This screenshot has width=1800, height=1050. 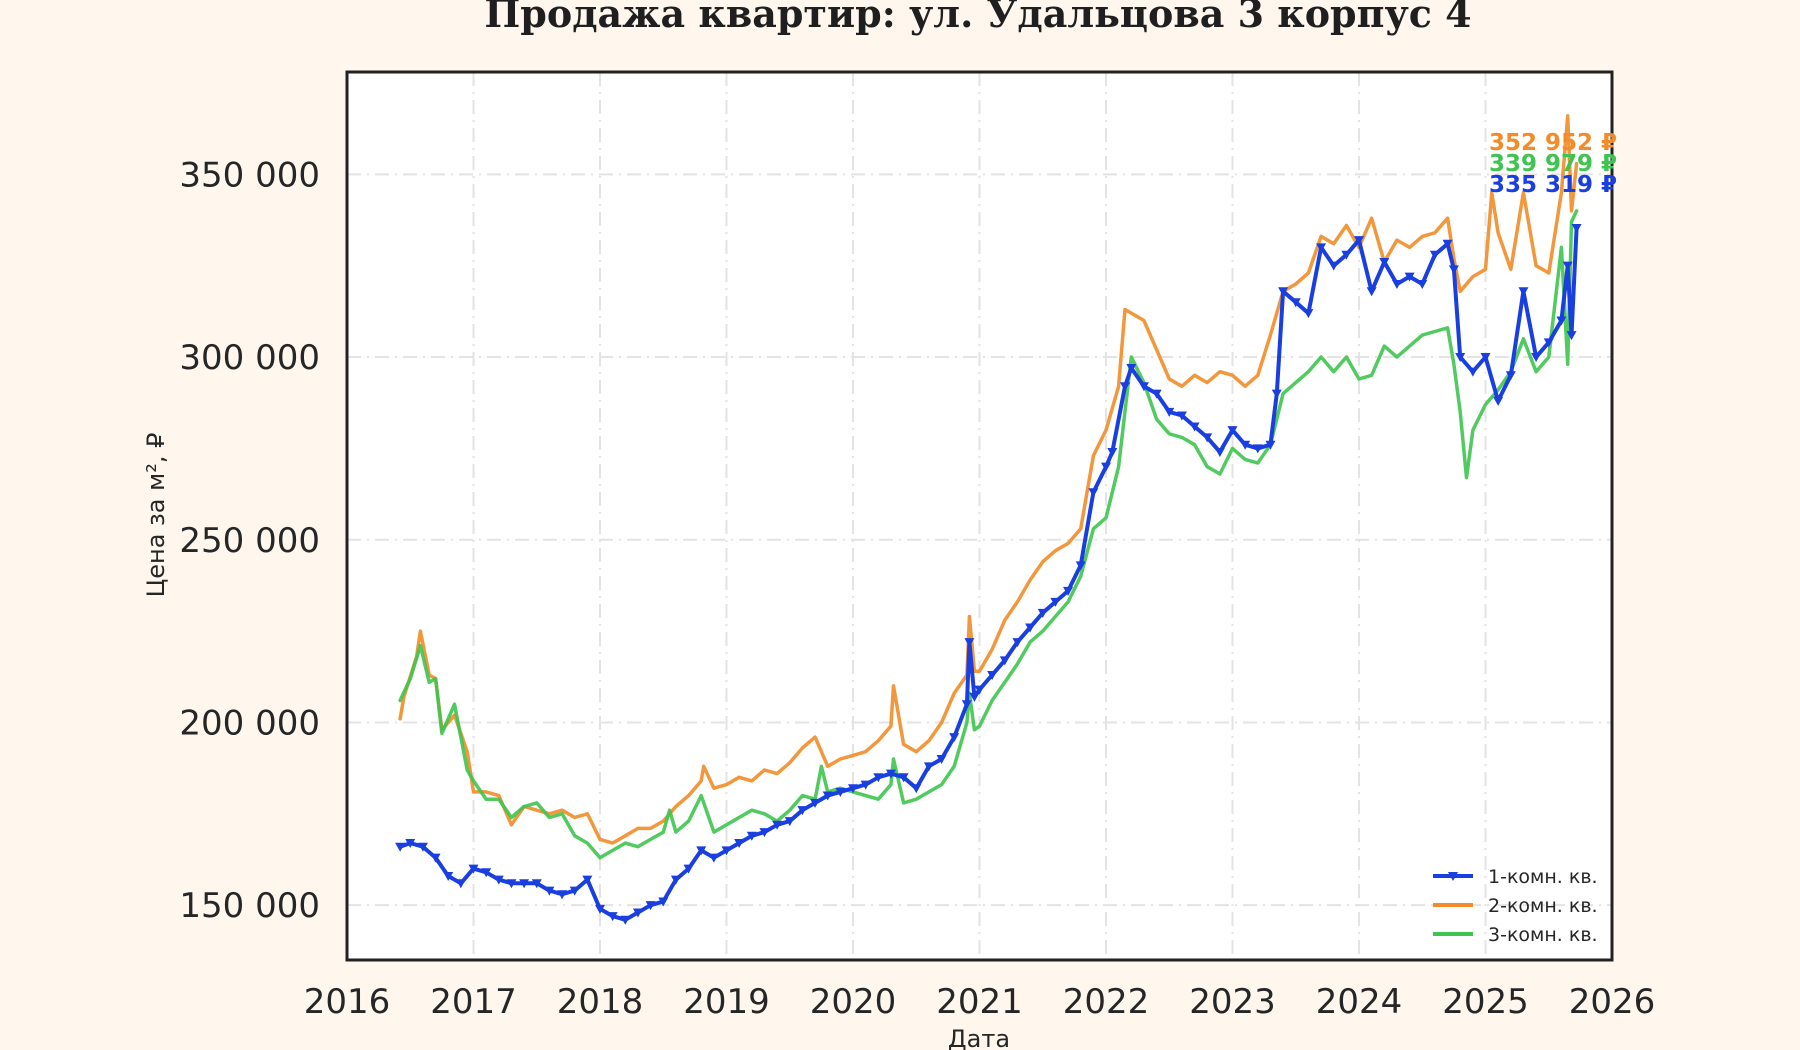 I want to click on x-tick-label: 2024, so click(x=1359, y=1002).